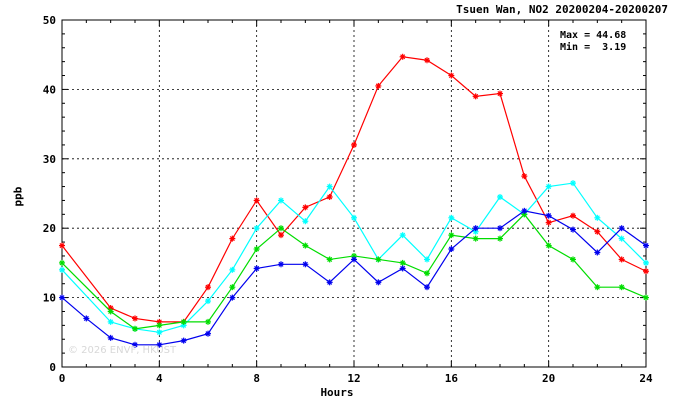 This screenshot has height=409, width=674. I want to click on x-tick-label: 24, so click(646, 378).